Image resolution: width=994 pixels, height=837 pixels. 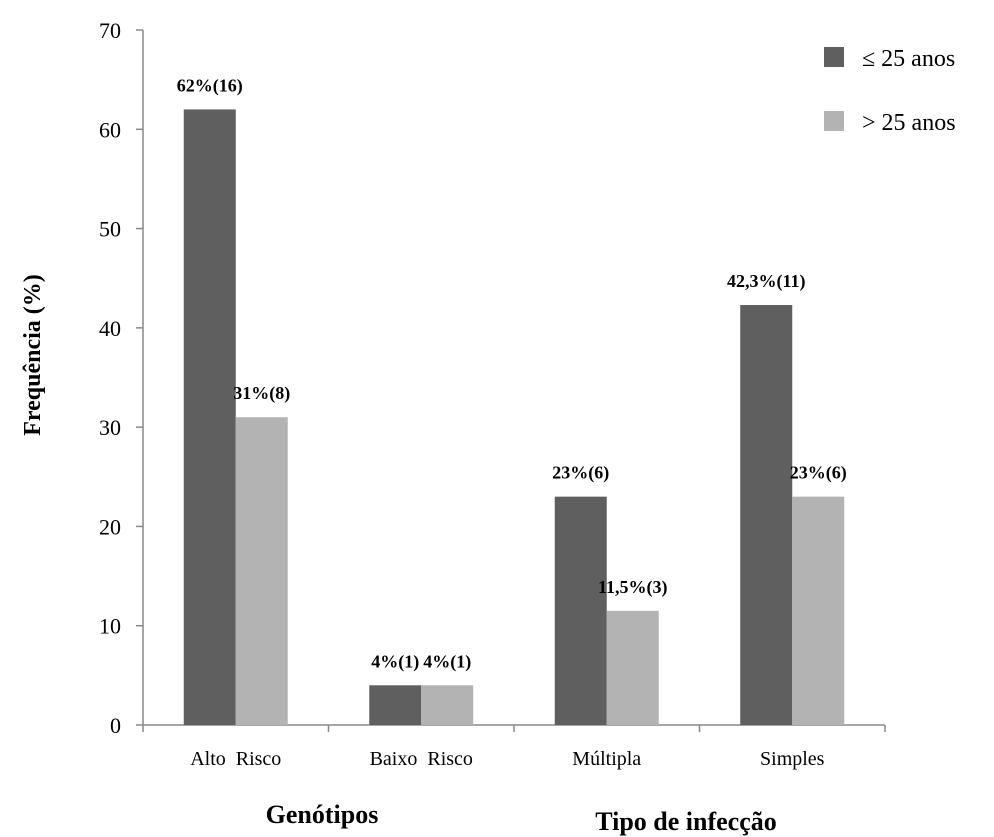 What do you see at coordinates (110, 129) in the screenshot?
I see `y-tick-label: 60` at bounding box center [110, 129].